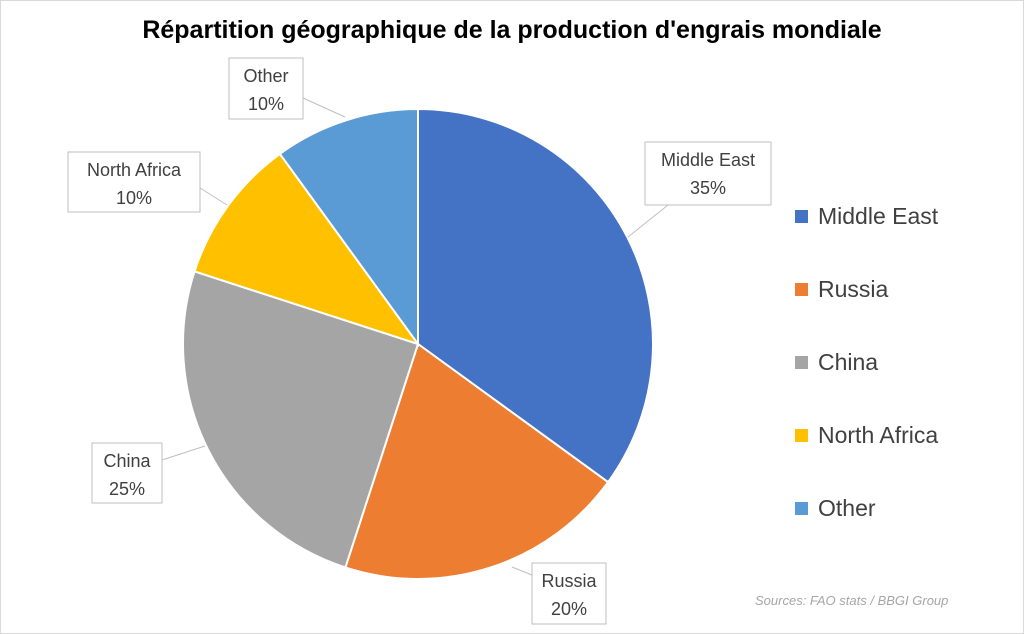  What do you see at coordinates (852, 600) in the screenshot?
I see `source-note: Sources: FAO stats / BBGI Group` at bounding box center [852, 600].